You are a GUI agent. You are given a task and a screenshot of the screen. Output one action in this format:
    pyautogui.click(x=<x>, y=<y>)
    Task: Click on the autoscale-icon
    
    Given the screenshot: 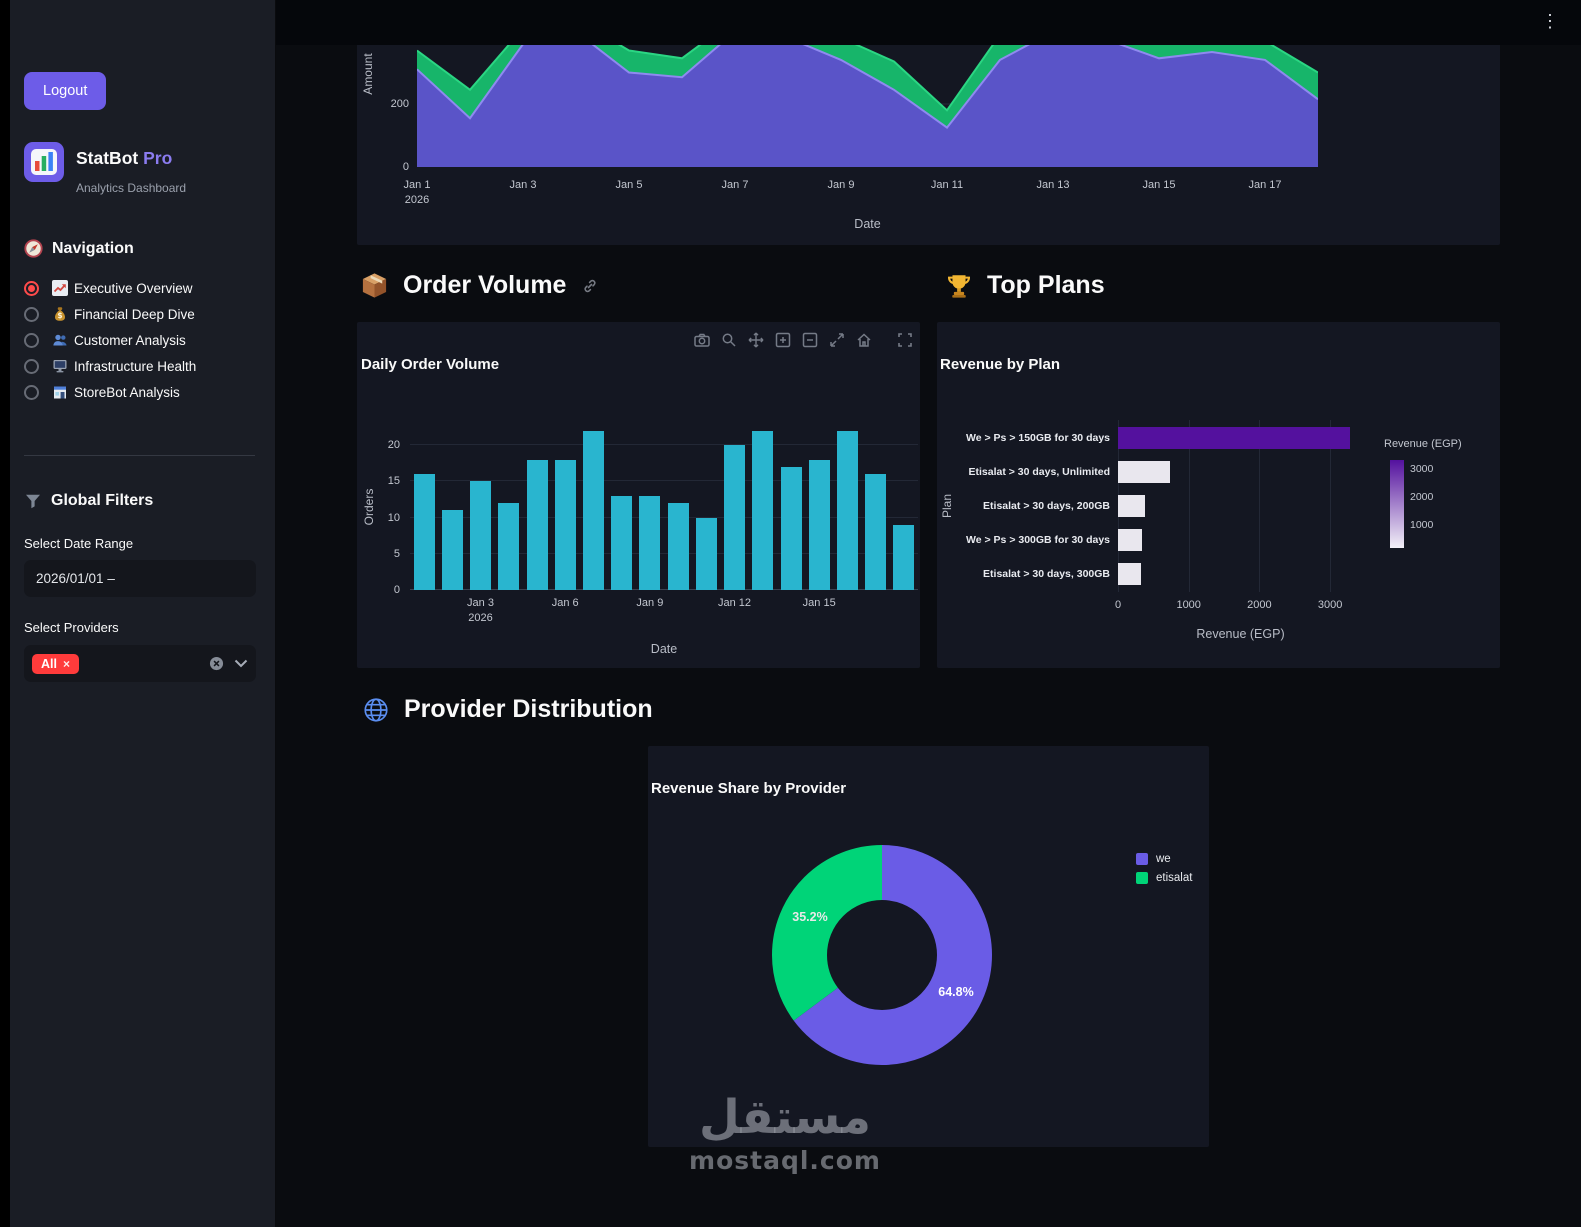 What is the action you would take?
    pyautogui.click(x=837, y=340)
    